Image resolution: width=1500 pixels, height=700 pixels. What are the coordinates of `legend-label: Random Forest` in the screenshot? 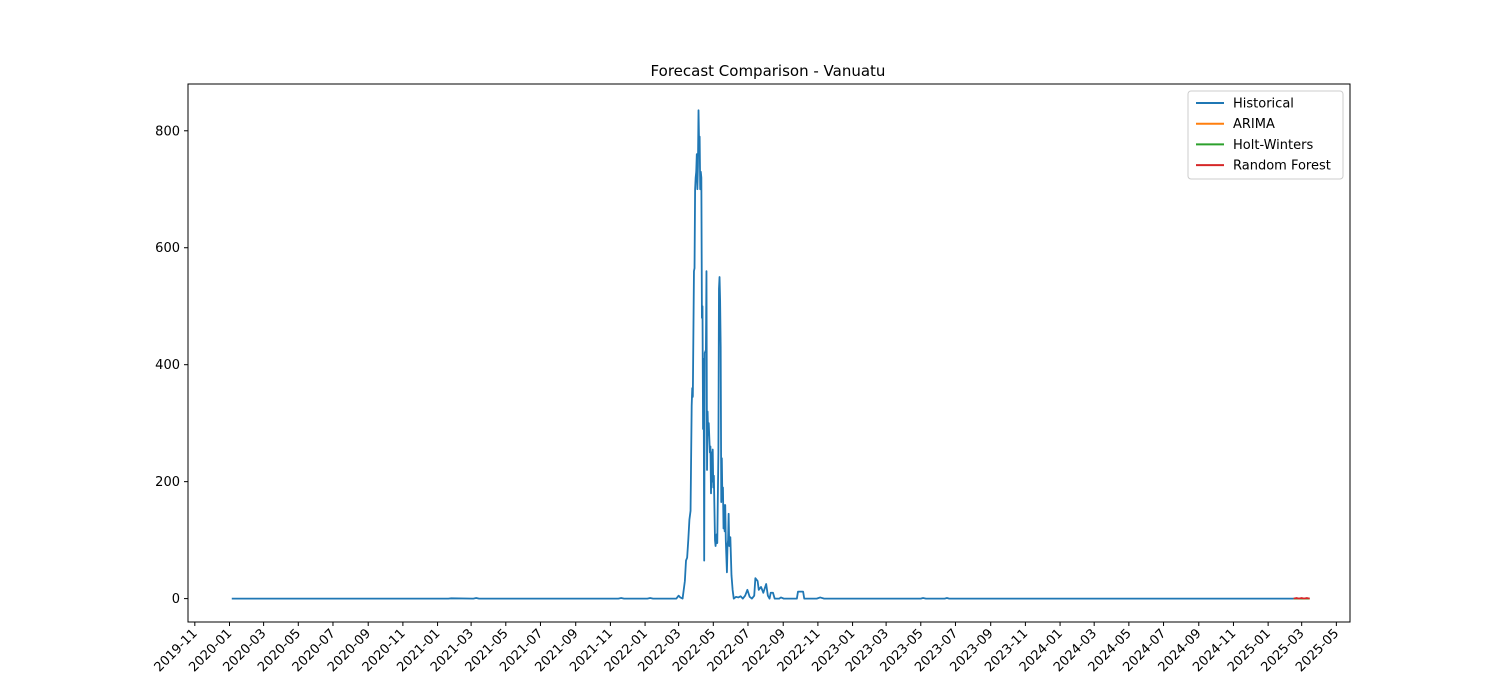 It's located at (1282, 166).